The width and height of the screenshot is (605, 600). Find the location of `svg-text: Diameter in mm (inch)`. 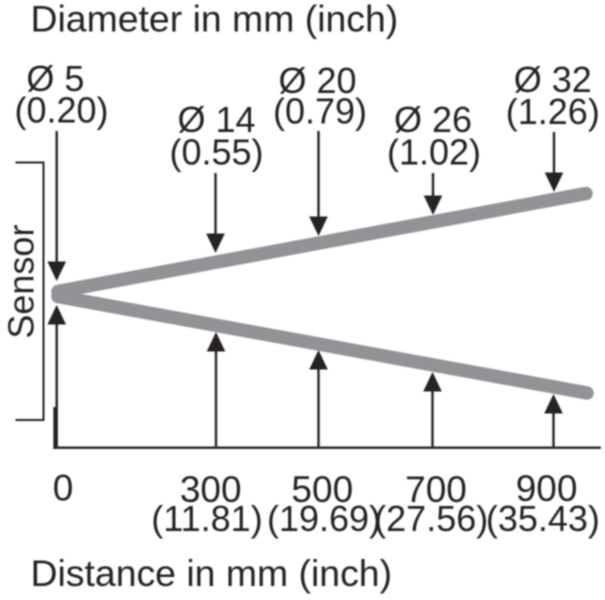

svg-text: Diameter in mm (inch) is located at coordinates (215, 20).